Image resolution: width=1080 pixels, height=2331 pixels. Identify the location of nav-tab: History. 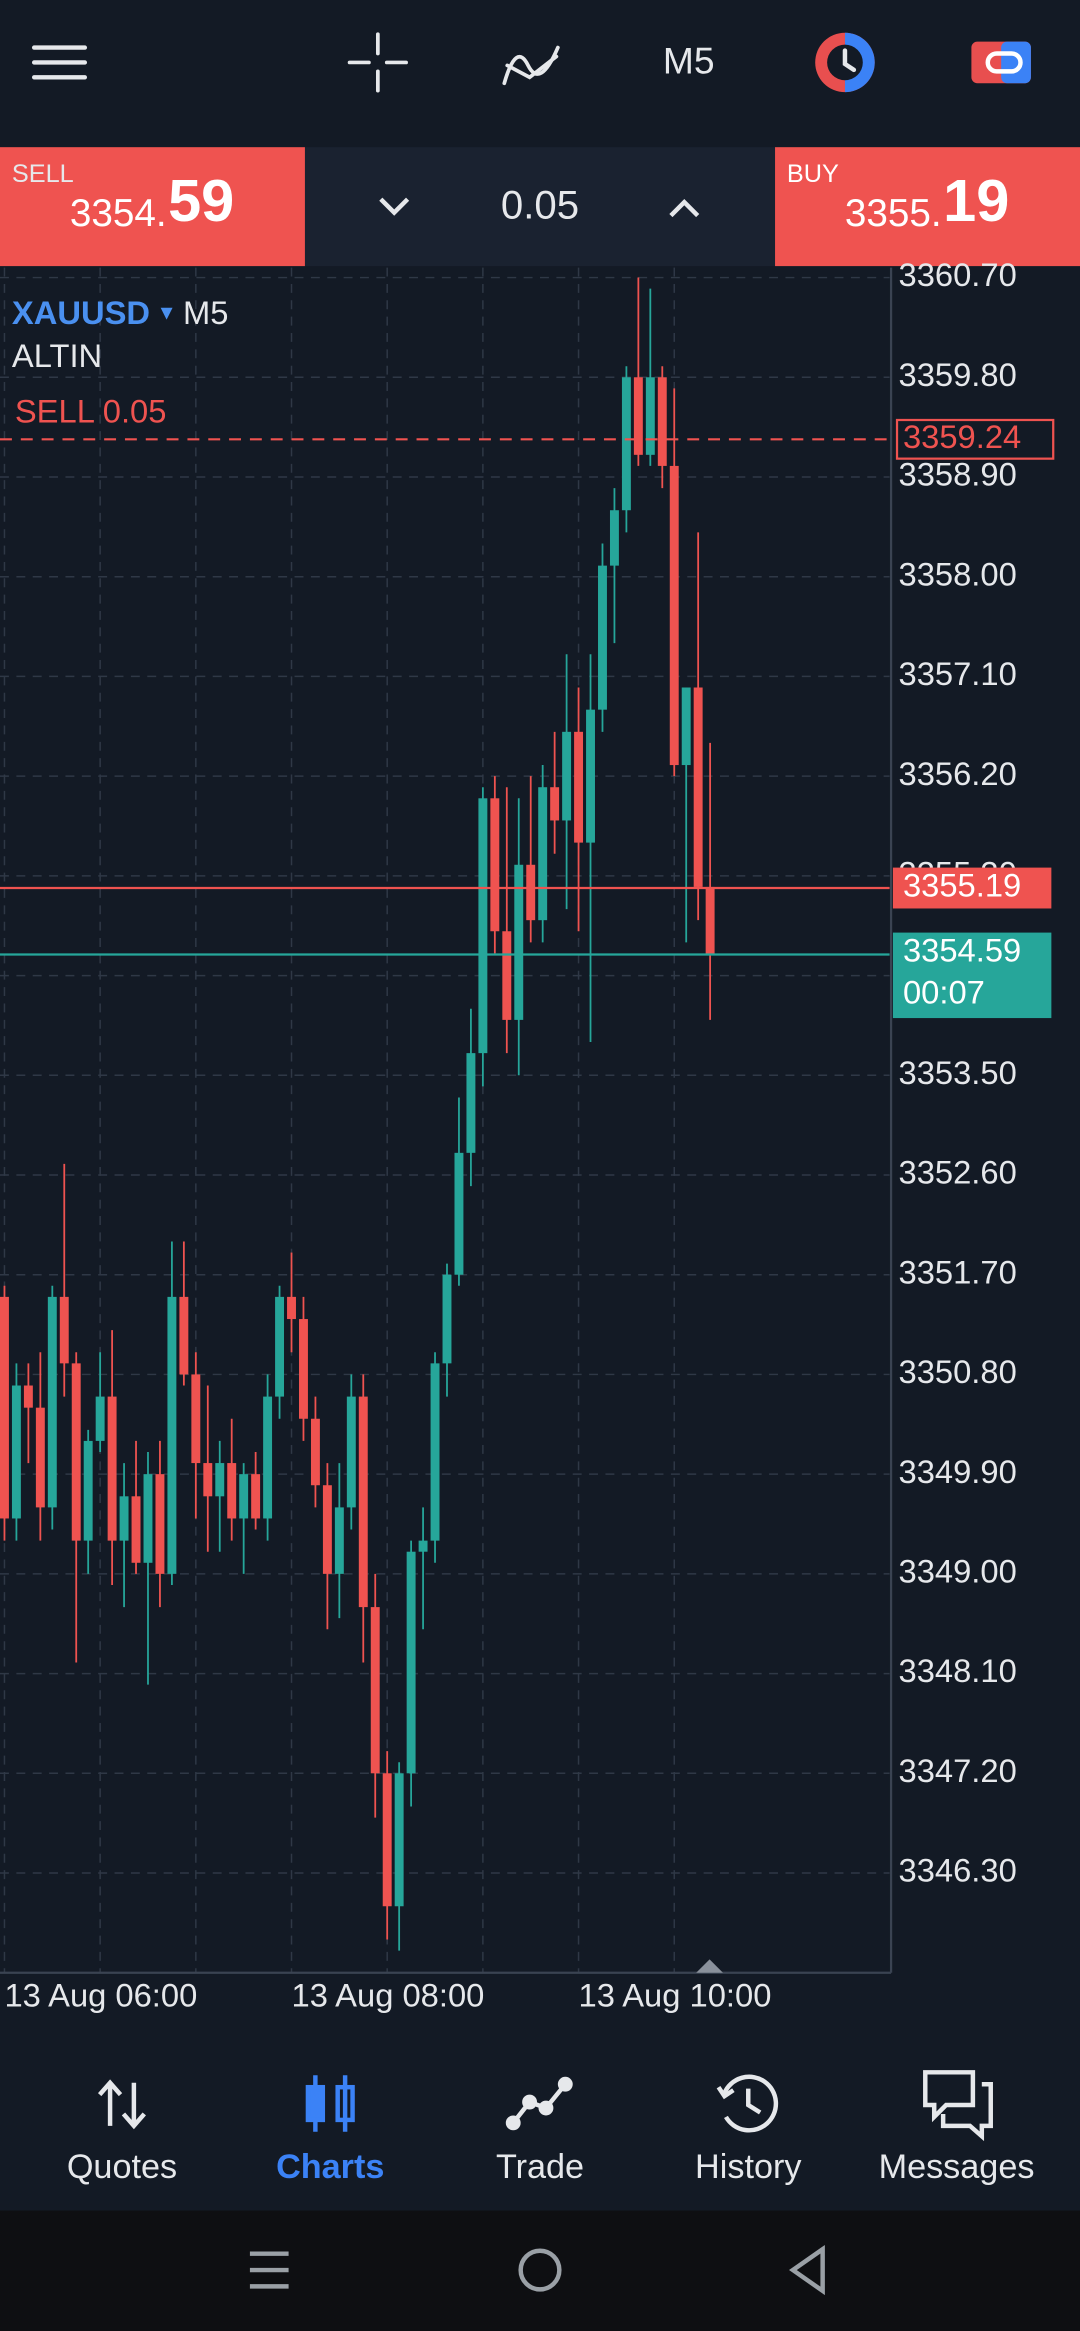
(748, 2167).